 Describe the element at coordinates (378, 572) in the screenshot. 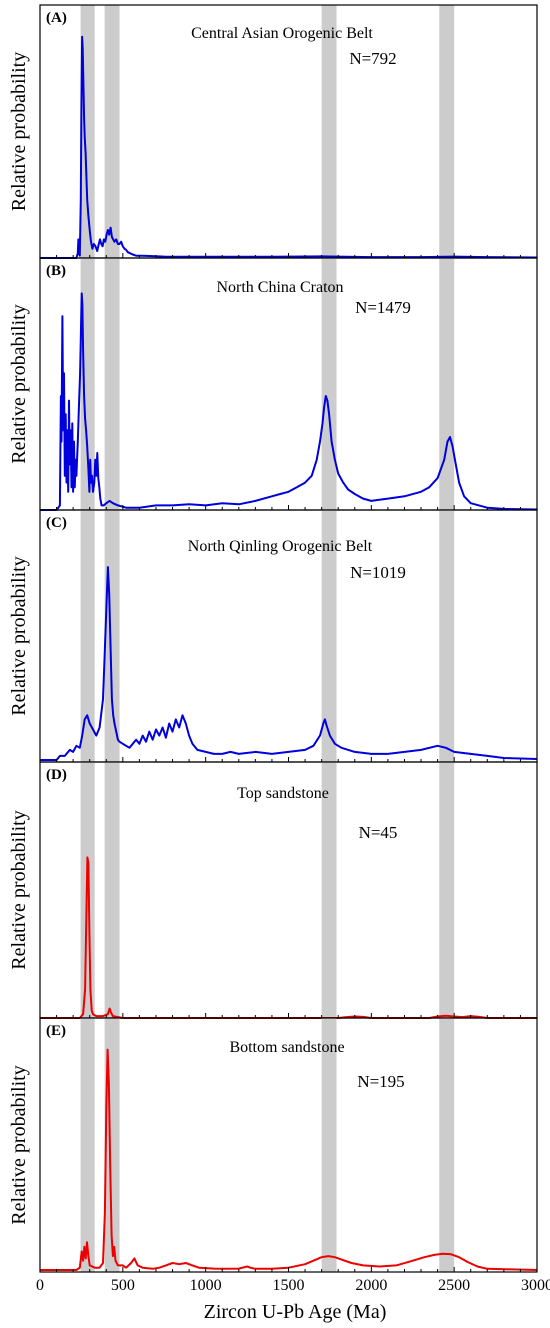

I see `sample-count-label: N=1019` at that location.